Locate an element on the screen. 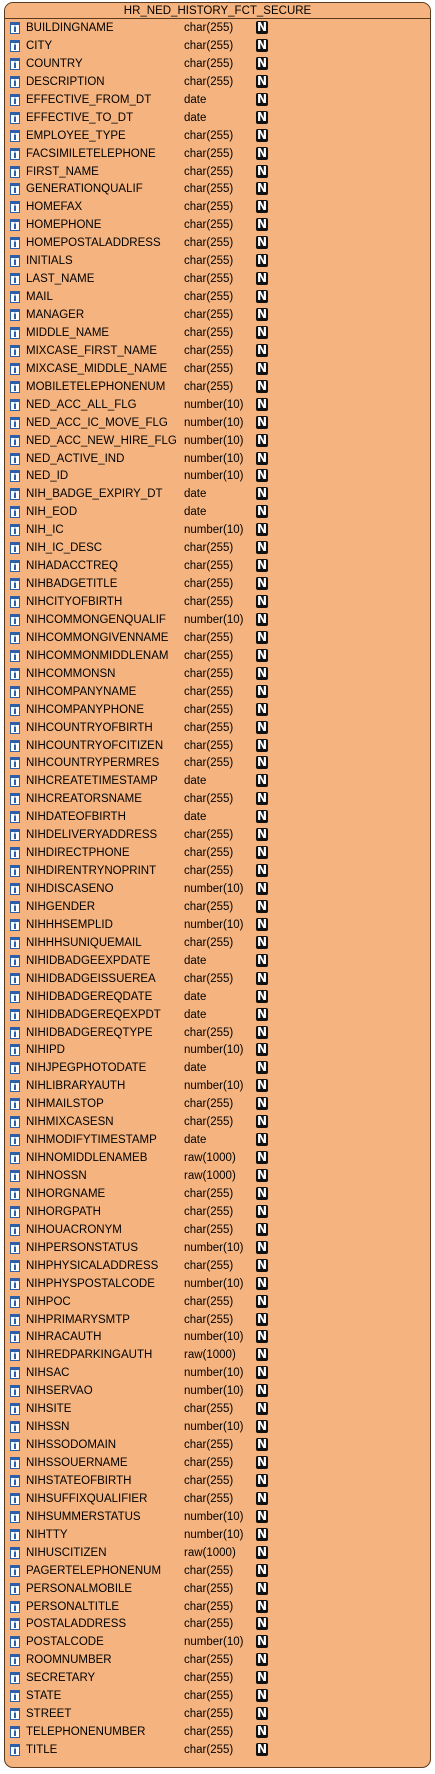 The width and height of the screenshot is (435, 1774). column-row: MANAGER char(255) N is located at coordinates (217, 315).